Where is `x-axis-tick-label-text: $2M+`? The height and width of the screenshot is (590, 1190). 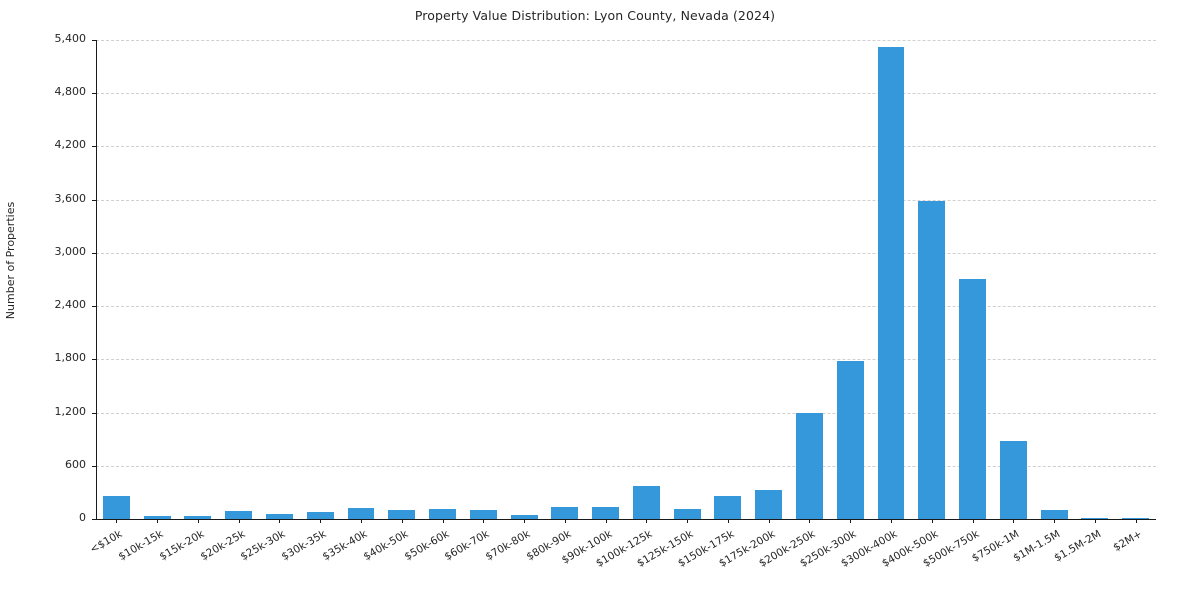
x-axis-tick-label-text: $2M+ is located at coordinates (1127, 541).